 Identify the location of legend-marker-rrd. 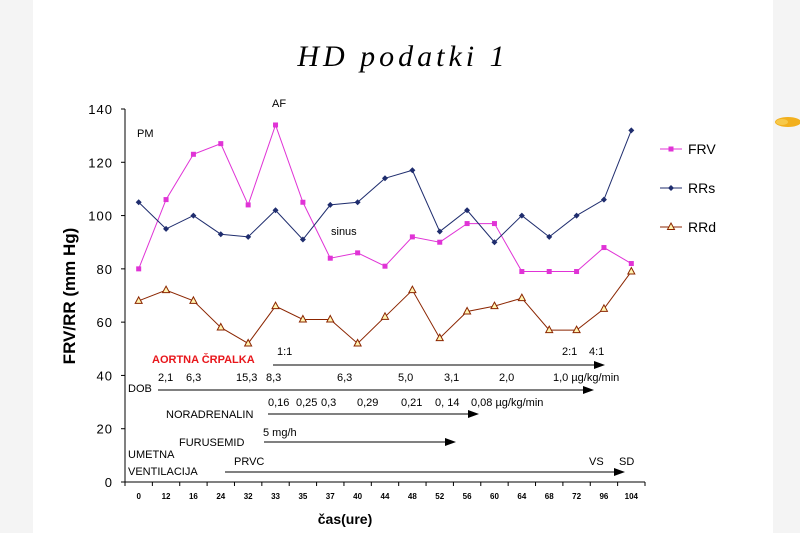
(671, 225).